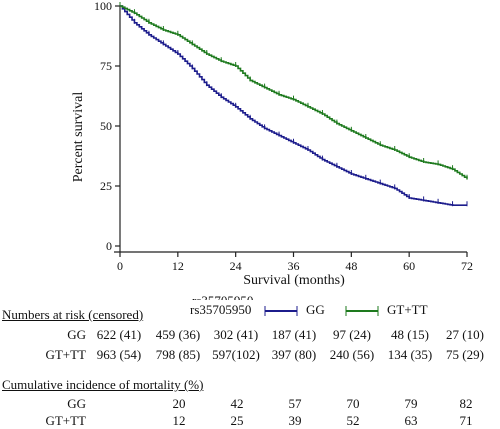 The width and height of the screenshot is (500, 429). Describe the element at coordinates (65, 354) in the screenshot. I see `risk-row-label-gttt: GT+TT` at that location.